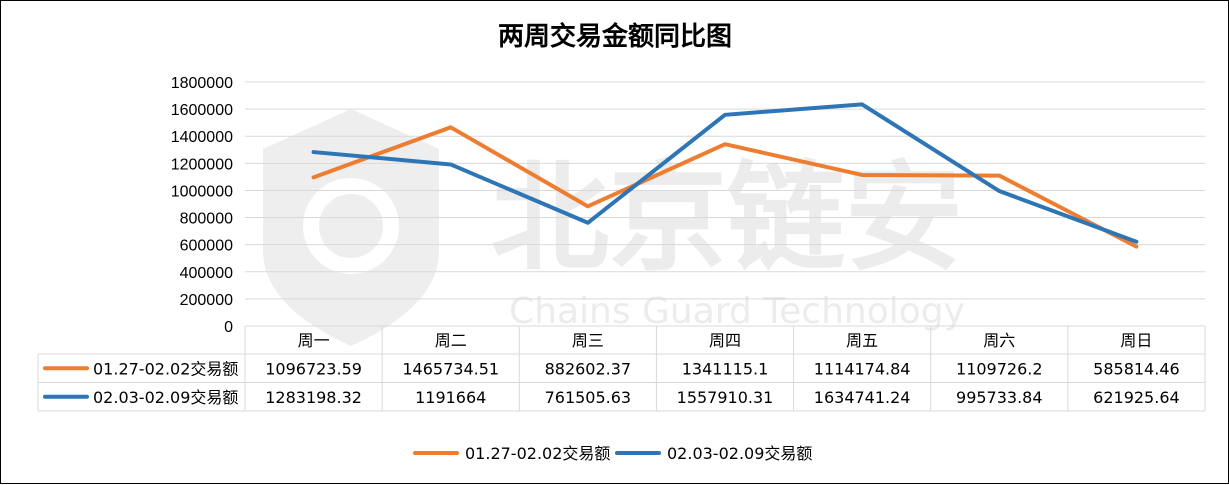 This screenshot has height=485, width=1229. Describe the element at coordinates (999, 368) in the screenshot. I see `table-value-cell: 1109726.2` at that location.